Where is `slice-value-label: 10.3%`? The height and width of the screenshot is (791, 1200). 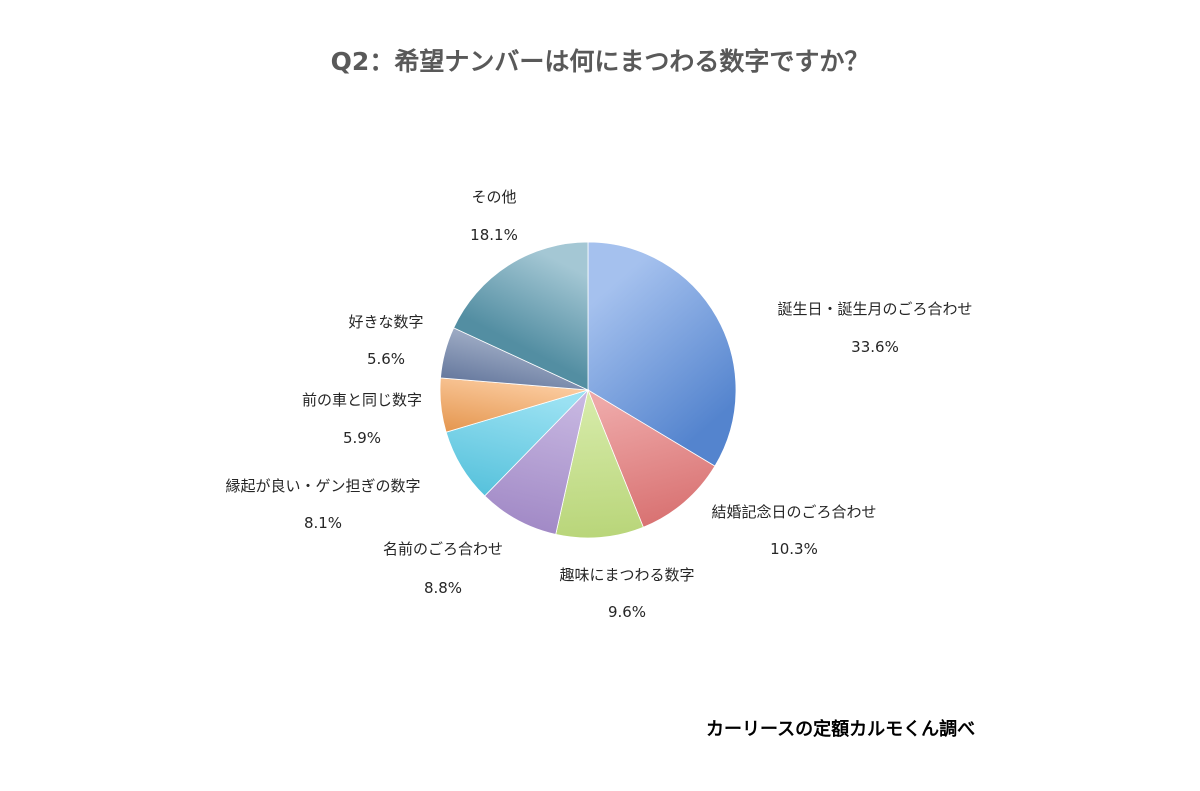 slice-value-label: 10.3% is located at coordinates (794, 549).